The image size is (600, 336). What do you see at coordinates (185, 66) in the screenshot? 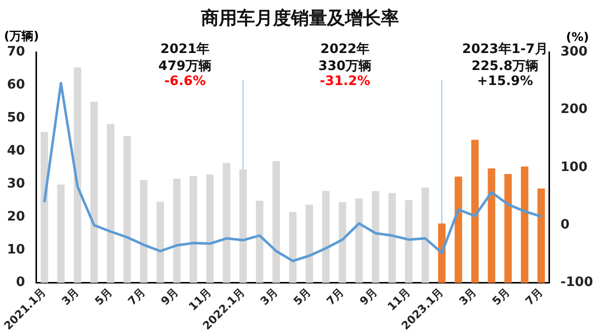
I see `annotation: 479万辆` at bounding box center [185, 66].